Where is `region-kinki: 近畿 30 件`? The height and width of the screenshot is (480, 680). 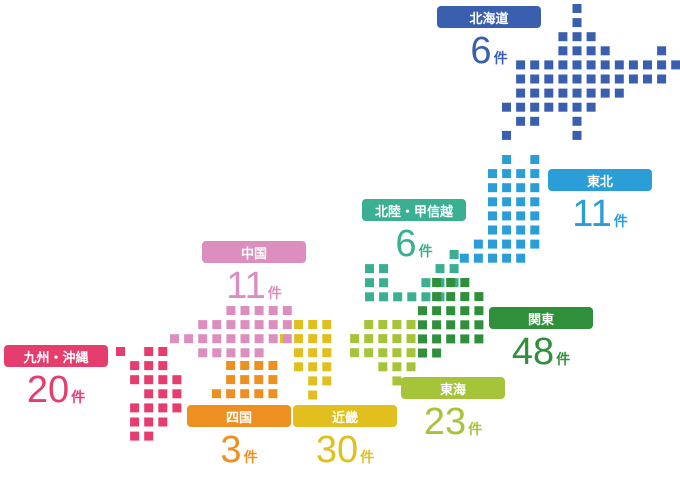 region-kinki: 近畿 30 件 is located at coordinates (345, 437).